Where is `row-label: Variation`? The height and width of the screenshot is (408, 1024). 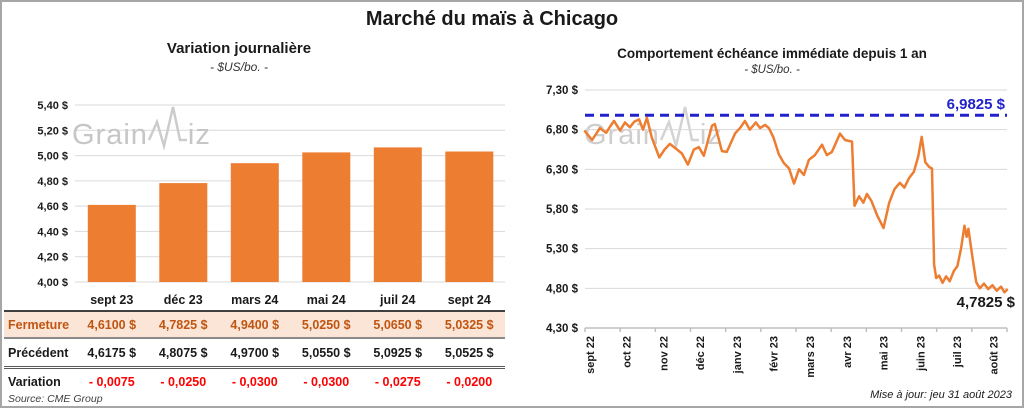 row-label: Variation is located at coordinates (34, 381).